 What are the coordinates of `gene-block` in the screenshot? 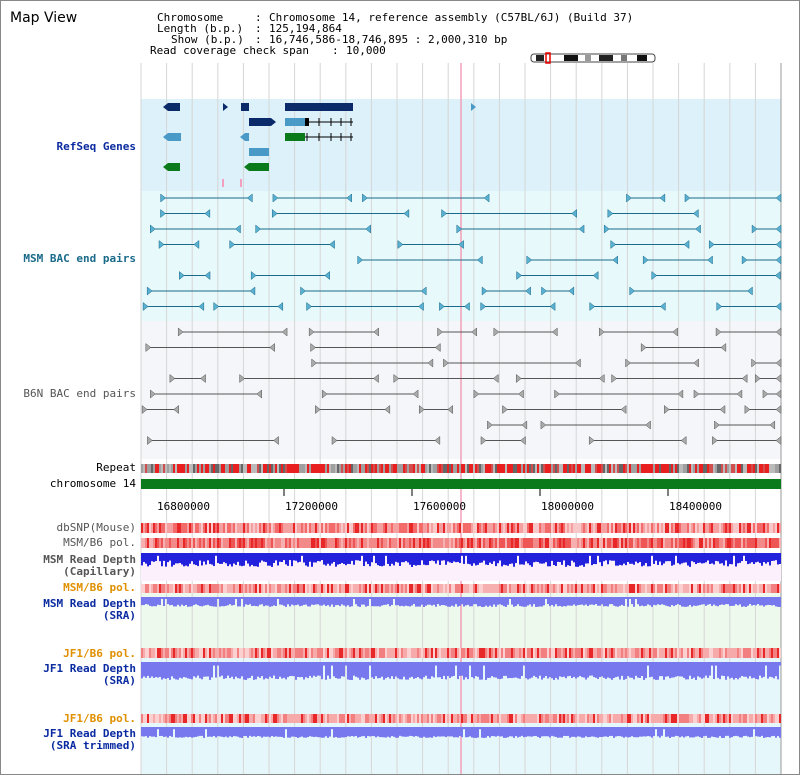 It's located at (260, 122).